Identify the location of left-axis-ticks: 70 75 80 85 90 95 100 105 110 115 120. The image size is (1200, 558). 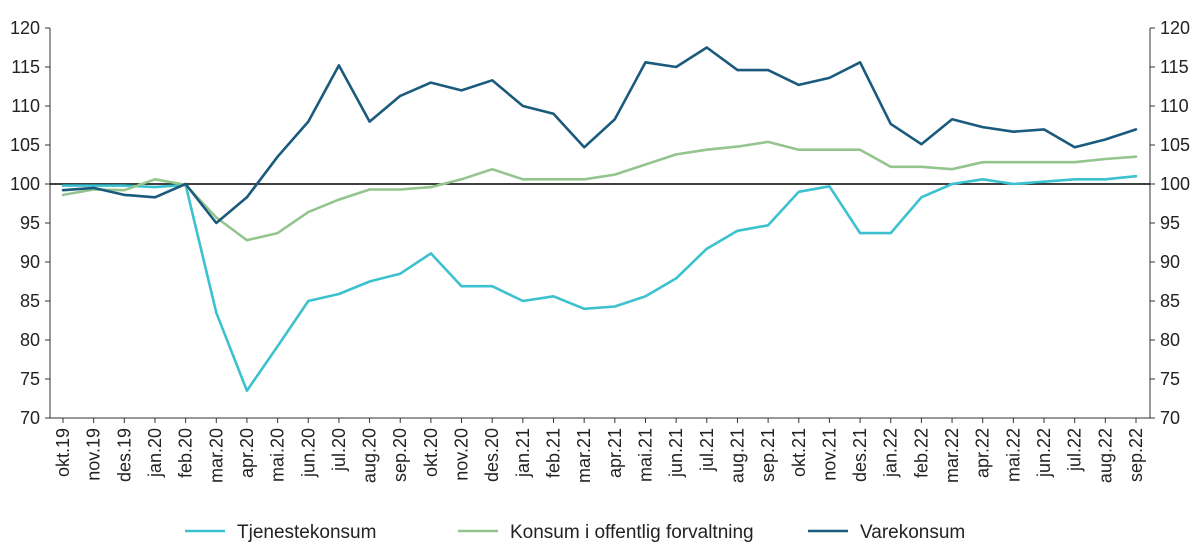
(30, 223).